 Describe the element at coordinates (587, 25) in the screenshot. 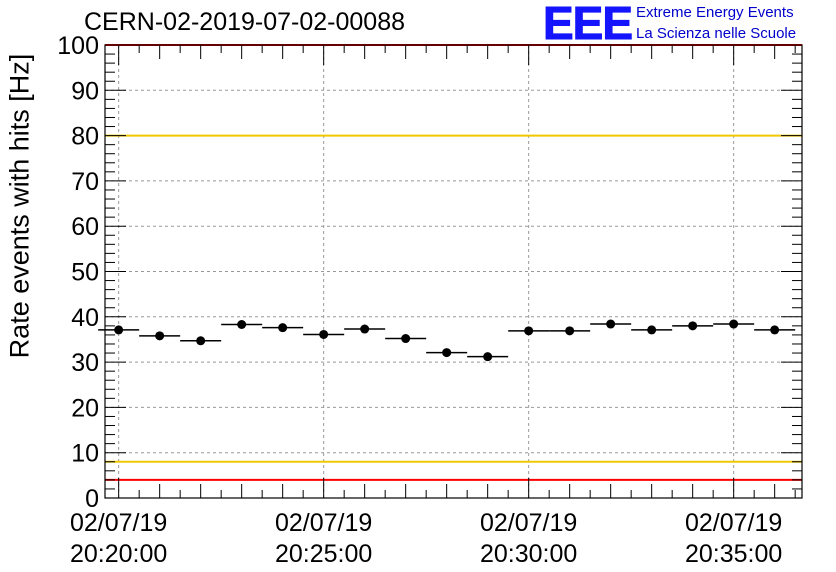

I see `eee-logo: EEE` at that location.